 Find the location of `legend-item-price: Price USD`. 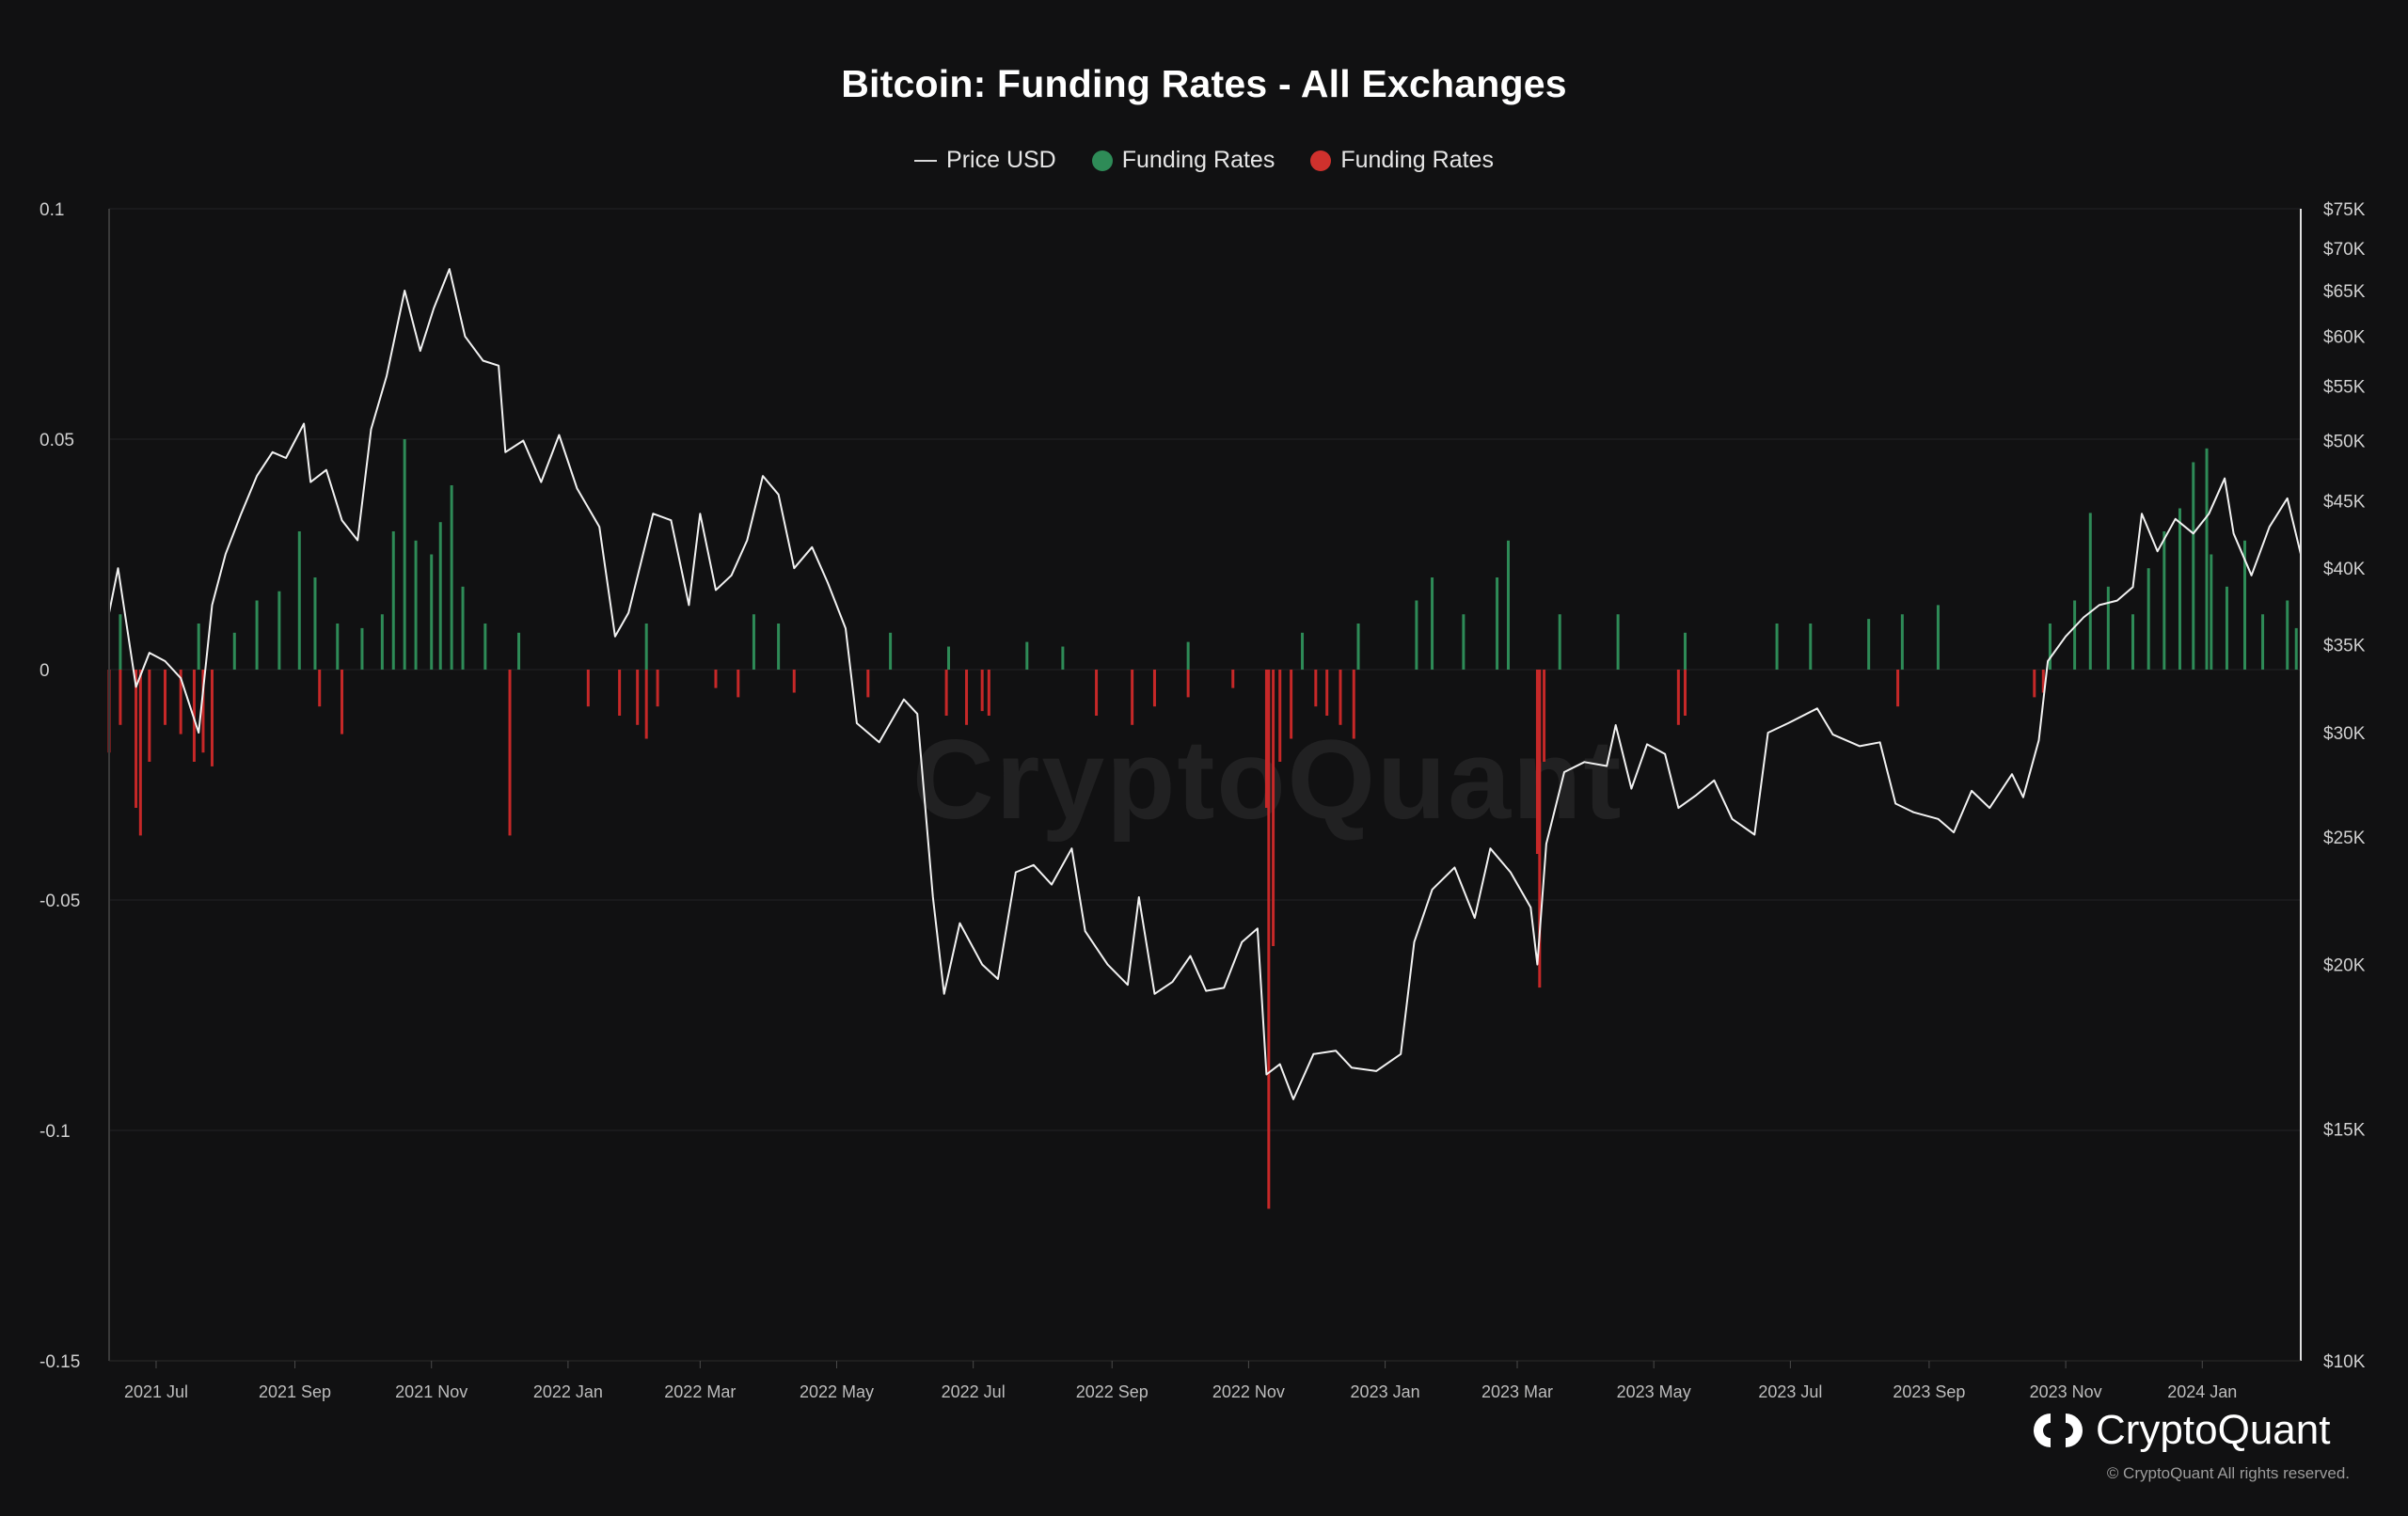

legend-item-price: Price USD is located at coordinates (985, 160).